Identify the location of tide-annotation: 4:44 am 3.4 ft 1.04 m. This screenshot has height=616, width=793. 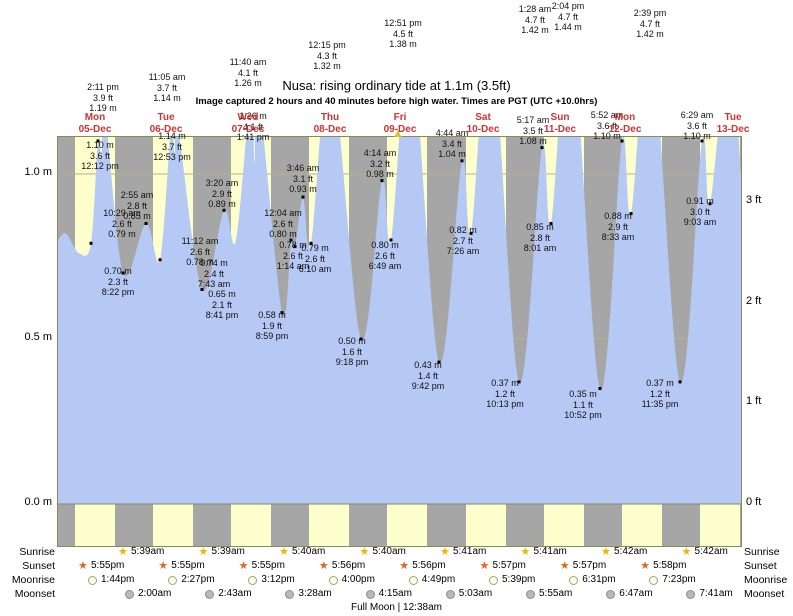
(452, 144).